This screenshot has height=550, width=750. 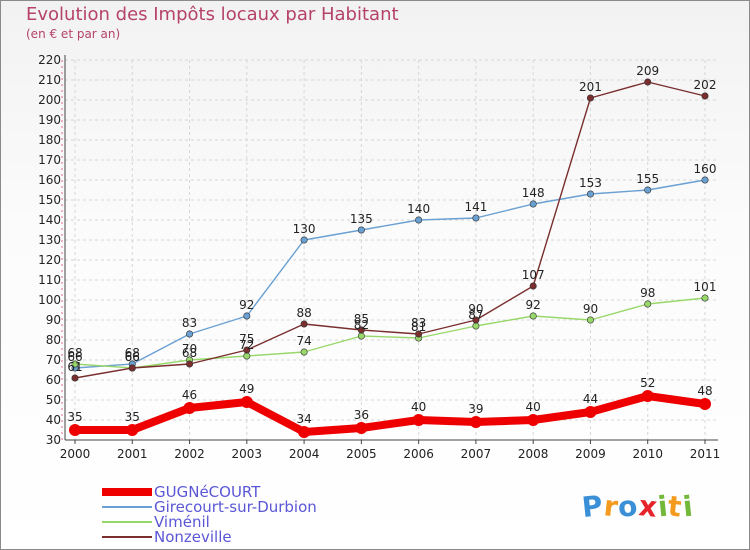 I want to click on data-label-2: 72, so click(x=246, y=345).